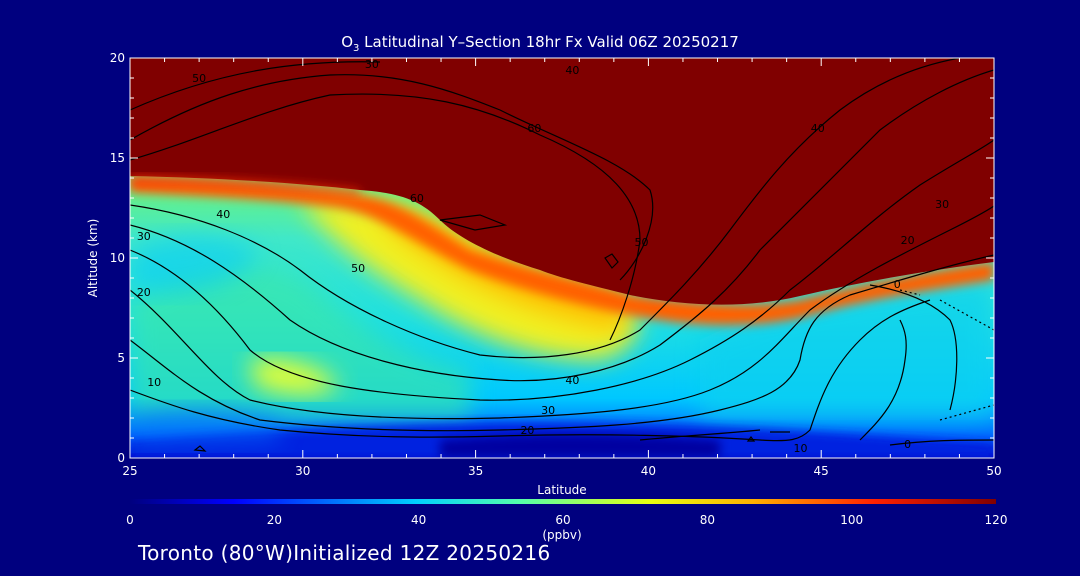 Image resolution: width=1080 pixels, height=576 pixels. What do you see at coordinates (418, 520) in the screenshot?
I see `colorbar-tick-label: 40` at bounding box center [418, 520].